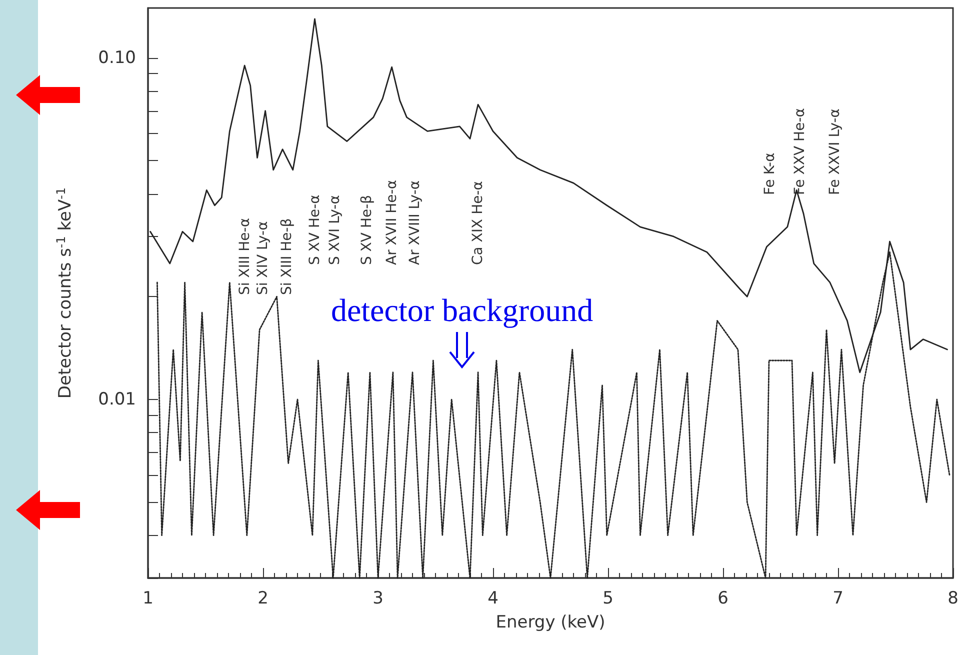  Describe the element at coordinates (608, 598) in the screenshot. I see `x-tick-label: 5` at that location.